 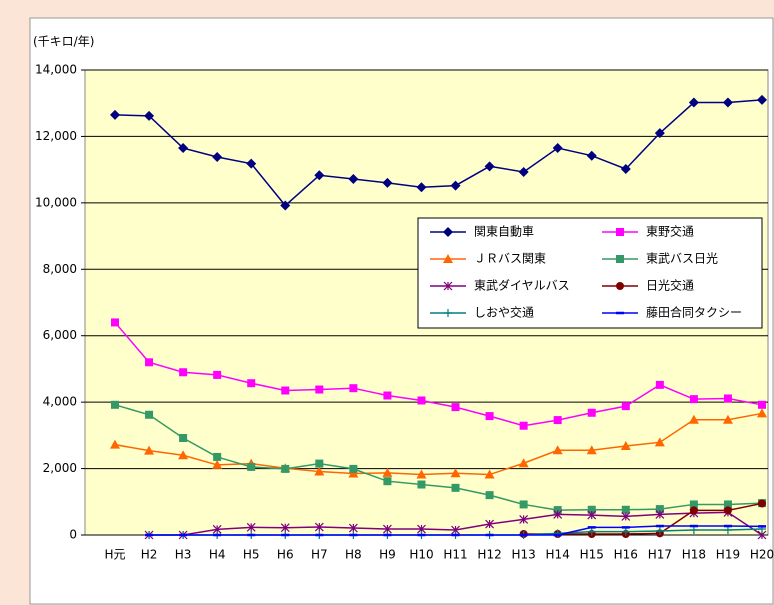 What do you see at coordinates (728, 555) in the screenshot?
I see `x-tick-label: H19` at bounding box center [728, 555].